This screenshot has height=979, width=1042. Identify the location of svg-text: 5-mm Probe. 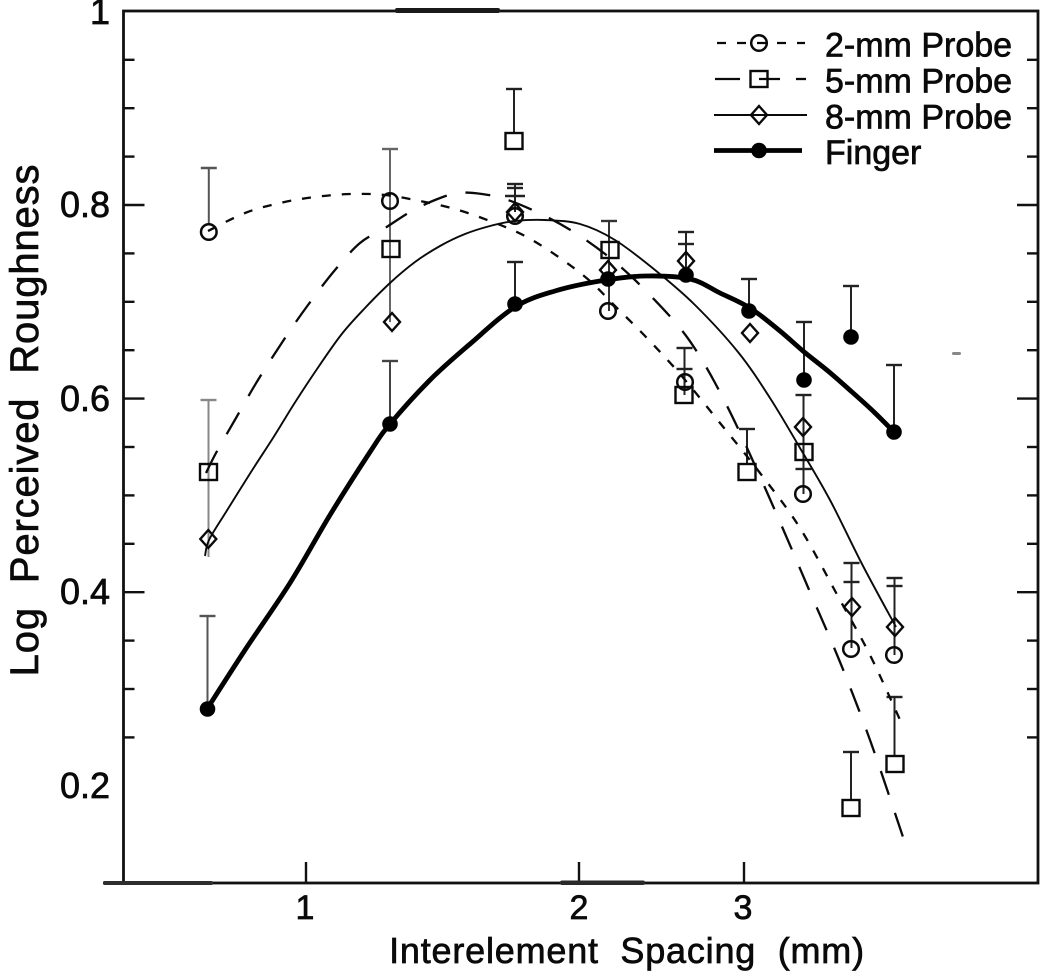
(918, 82).